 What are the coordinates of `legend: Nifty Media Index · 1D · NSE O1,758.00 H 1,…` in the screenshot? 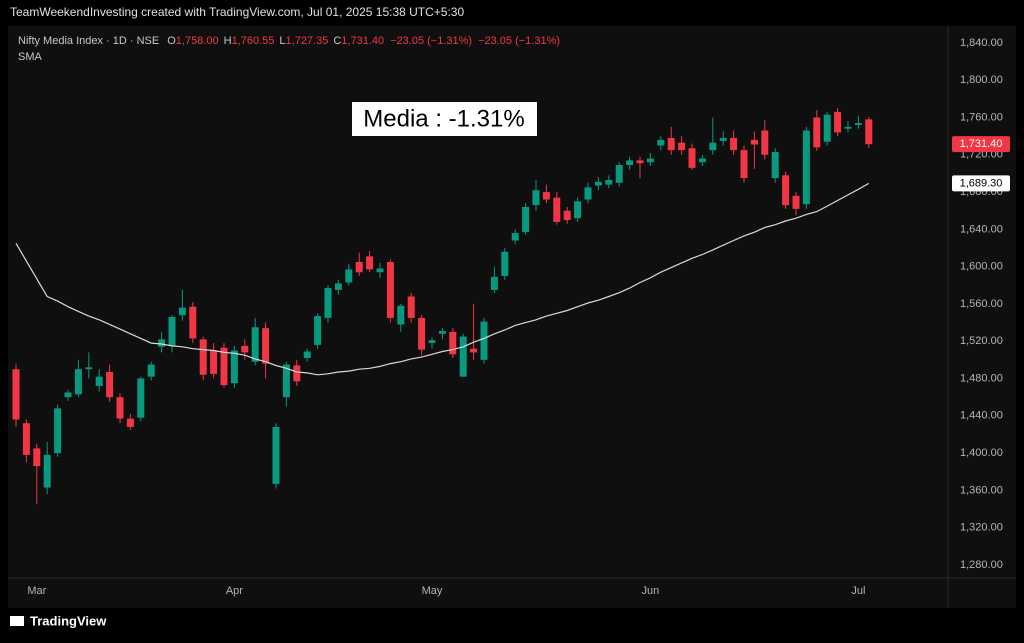 It's located at (289, 41).